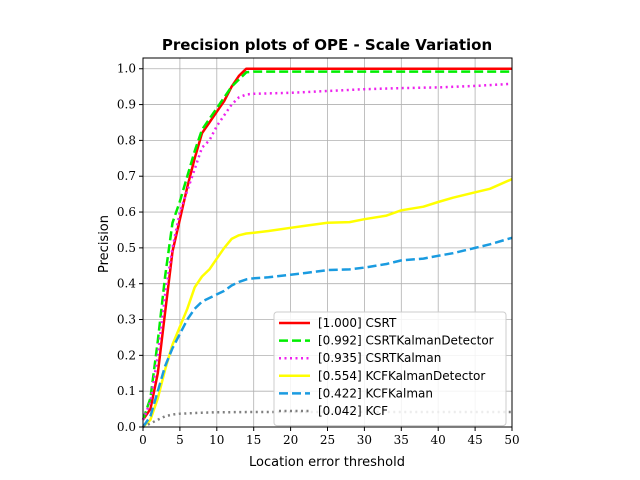 This screenshot has width=640, height=480. Describe the element at coordinates (379, 358) in the screenshot. I see `legend-label: [0.935] CSRTKalman` at that location.